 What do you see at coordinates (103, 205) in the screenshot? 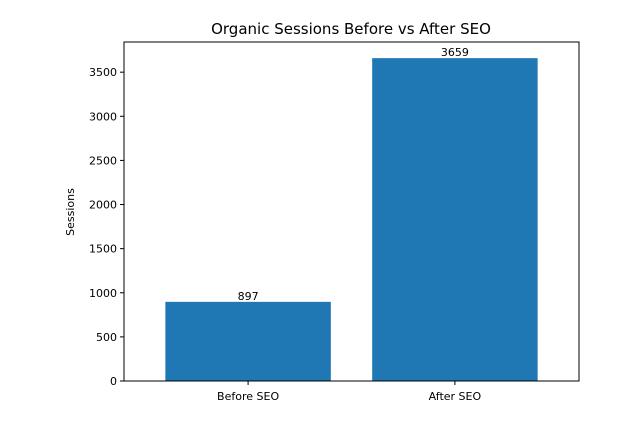
I see `y-tick-label: 2000` at bounding box center [103, 205].